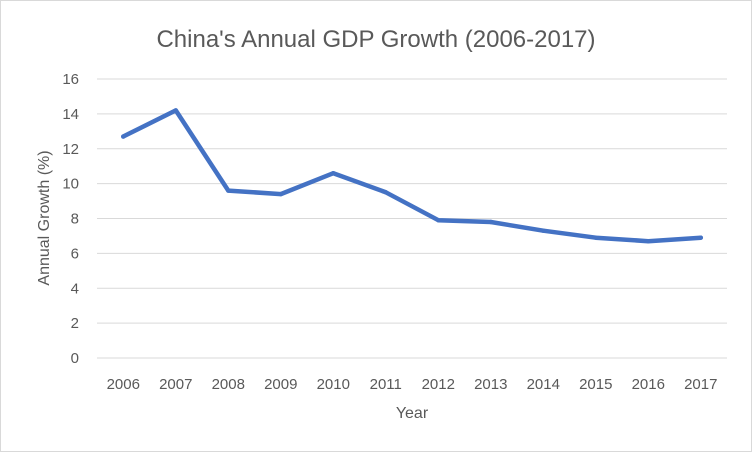 The width and height of the screenshot is (752, 452). What do you see at coordinates (700, 384) in the screenshot?
I see `x-tick-label: 2017` at bounding box center [700, 384].